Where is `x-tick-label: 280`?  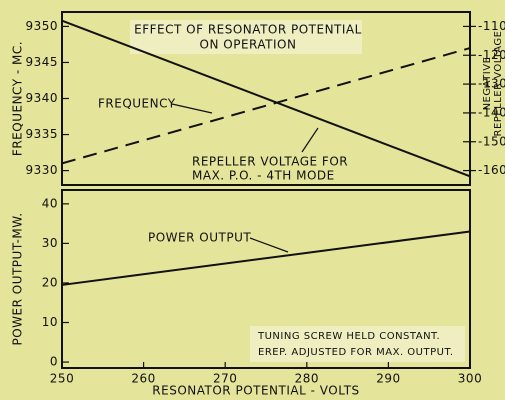 x-tick-label: 280 is located at coordinates (307, 379).